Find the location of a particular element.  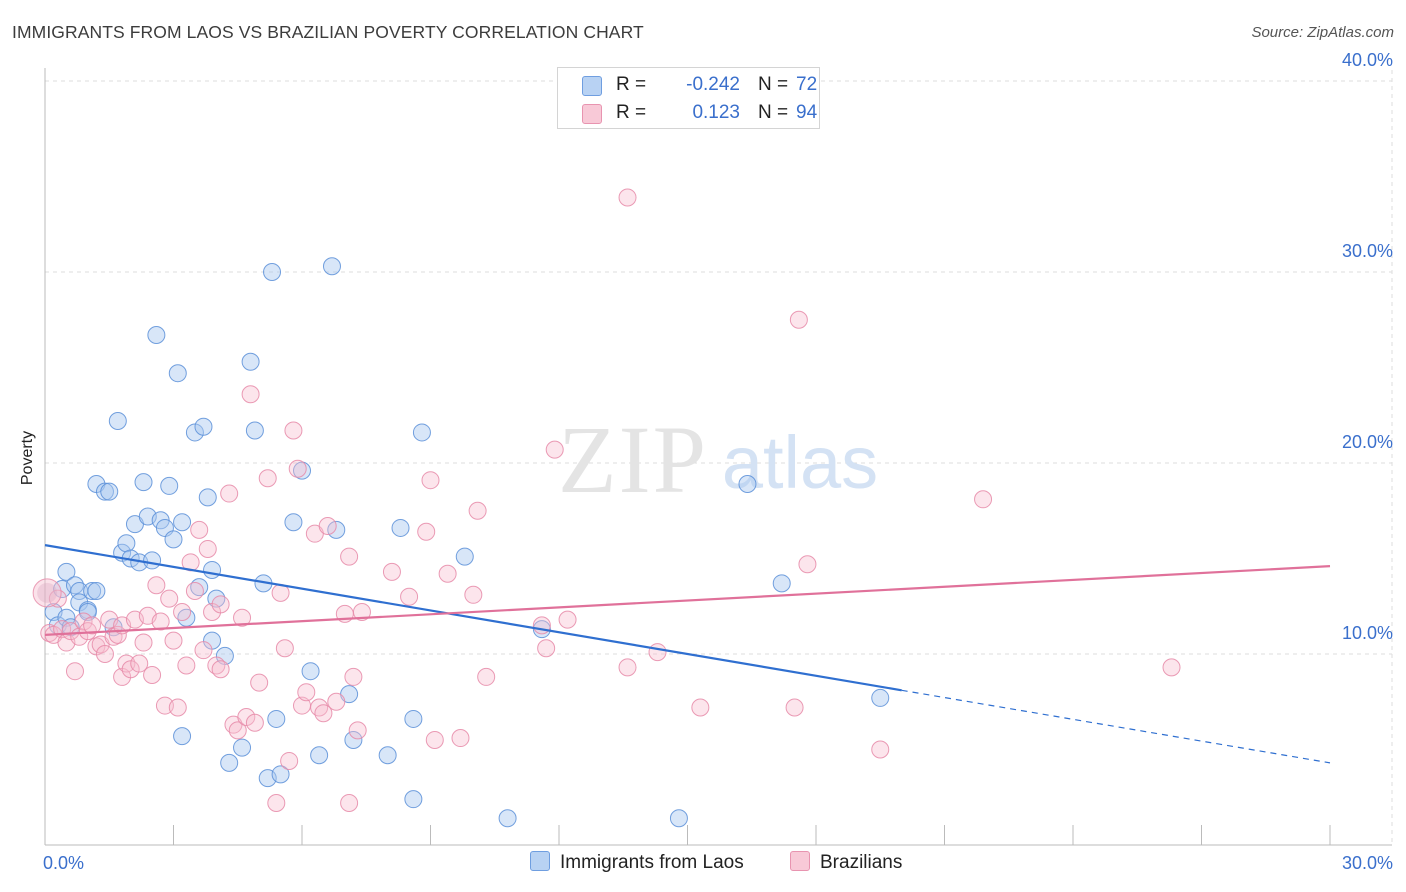

laos-trend-extension is located at coordinates (1116, 726).